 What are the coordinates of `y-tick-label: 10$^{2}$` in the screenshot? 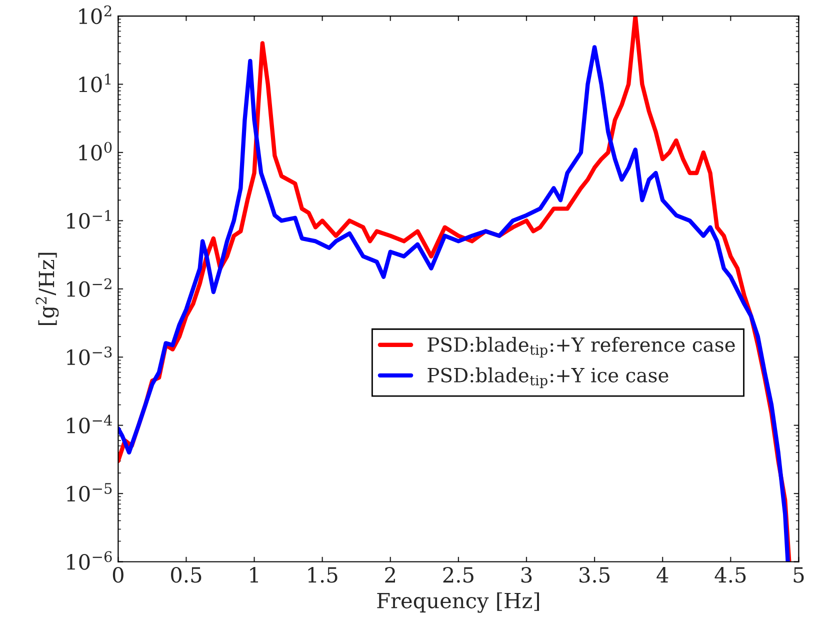 It's located at (95, 14).